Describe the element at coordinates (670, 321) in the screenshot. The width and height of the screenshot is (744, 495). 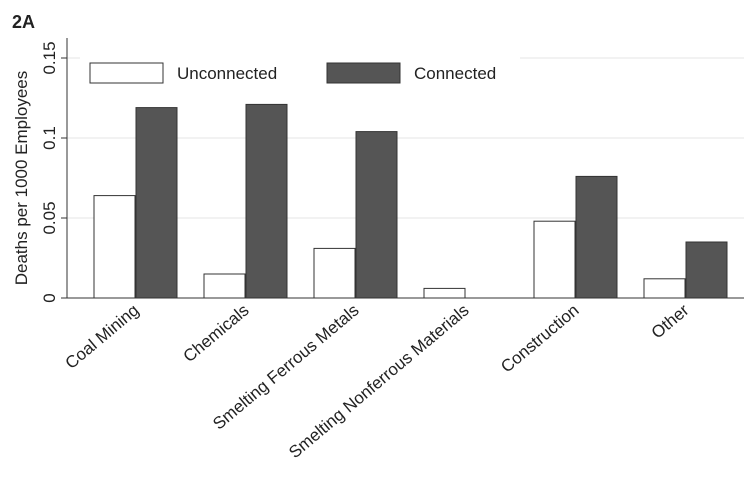
I see `x-tick-label: Other` at that location.